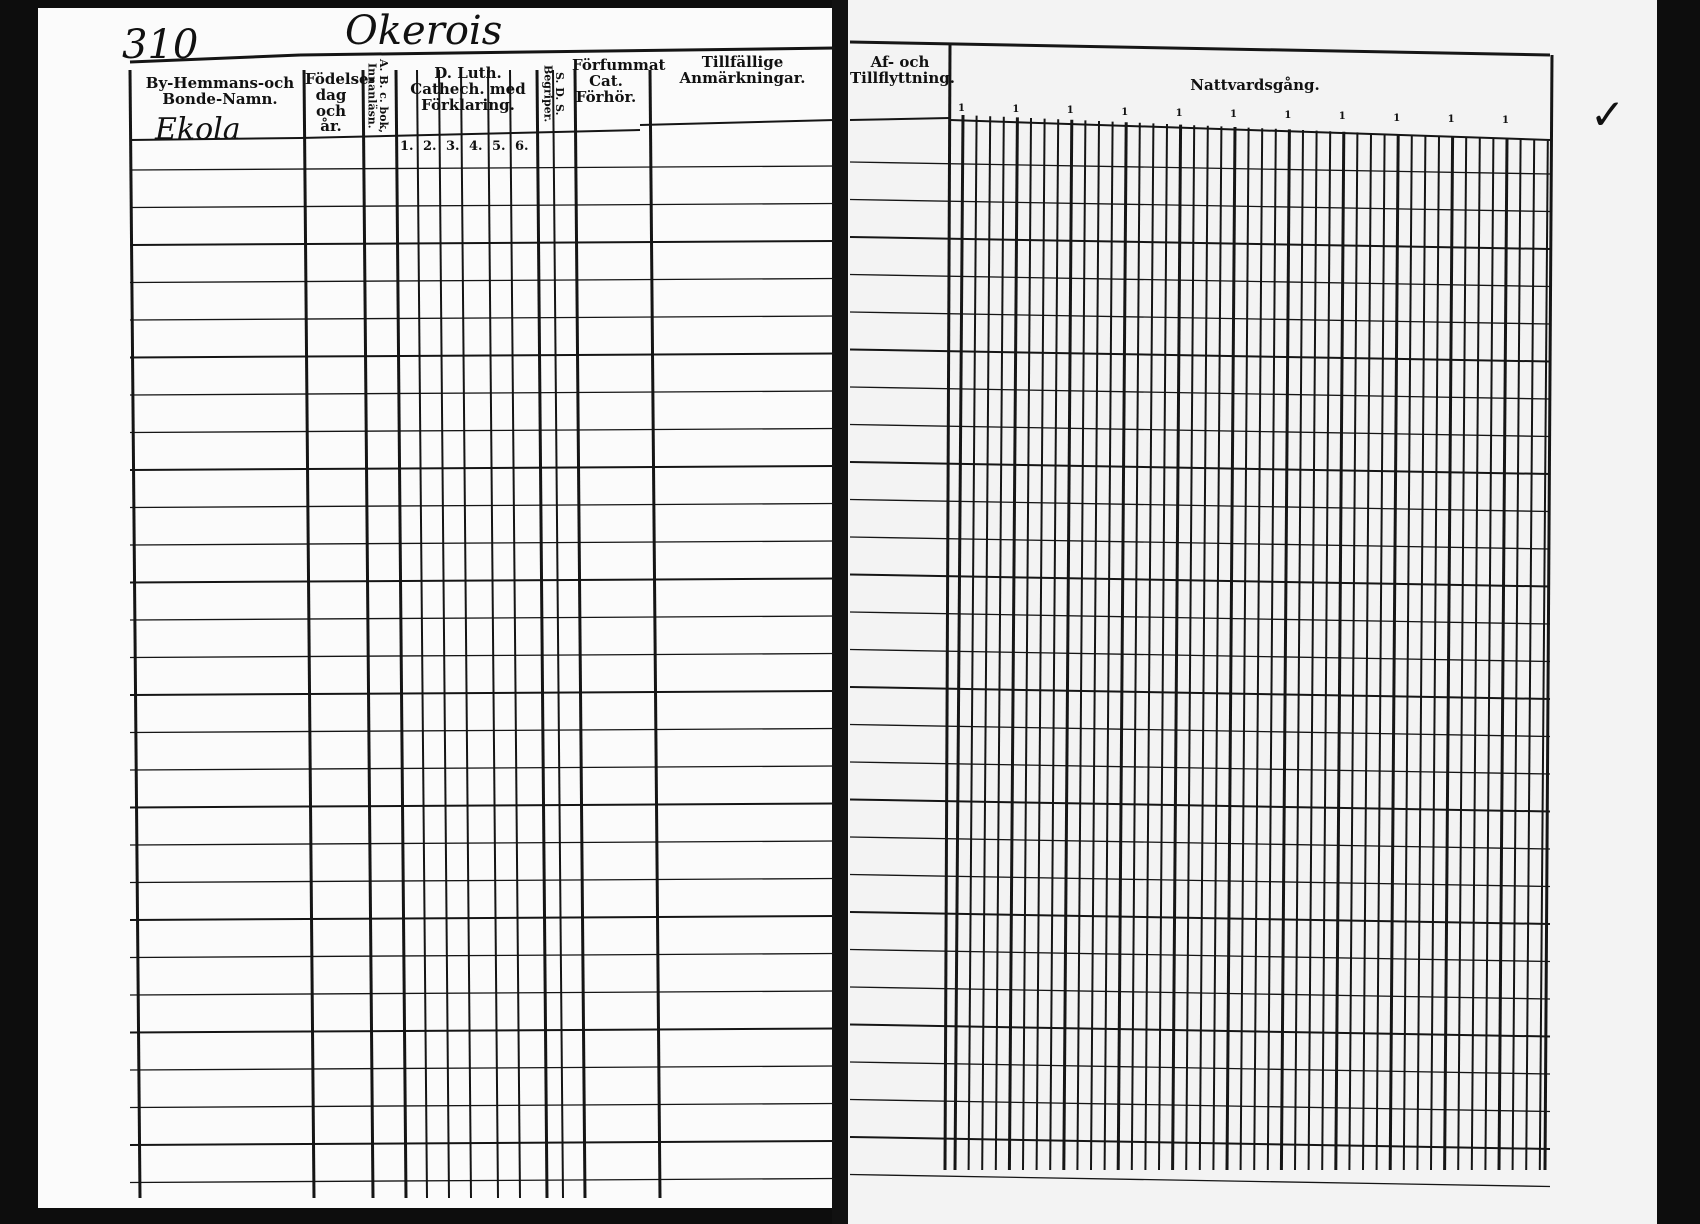 The width and height of the screenshot is (1700, 1224). I want to click on header-birth: Födelse-dag och år., so click(340, 103).